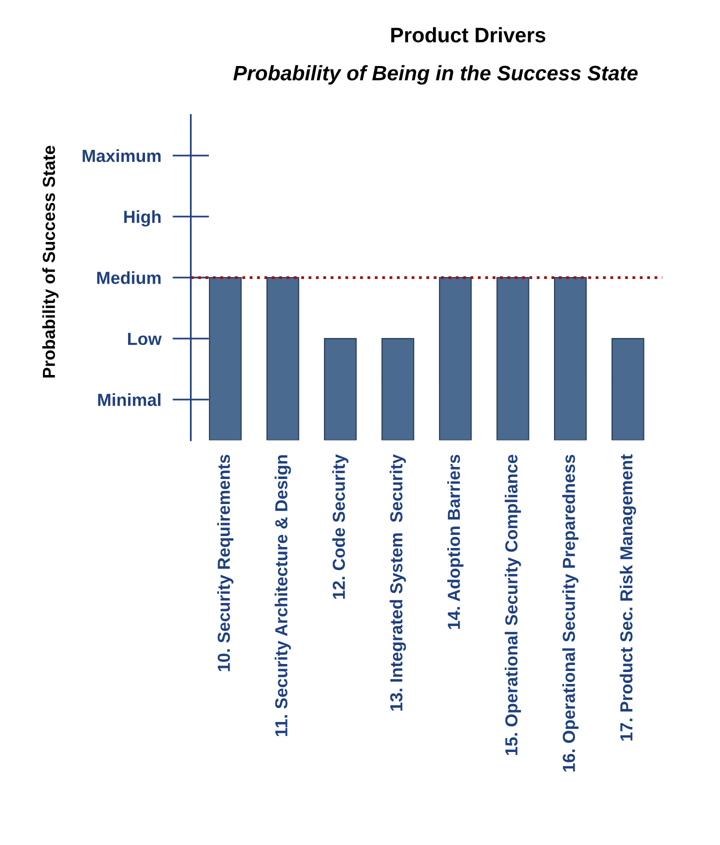 Image resolution: width=720 pixels, height=845 pixels. Describe the element at coordinates (435, 75) in the screenshot. I see `chart-subtitle: Probability of Being in the Success State` at that location.